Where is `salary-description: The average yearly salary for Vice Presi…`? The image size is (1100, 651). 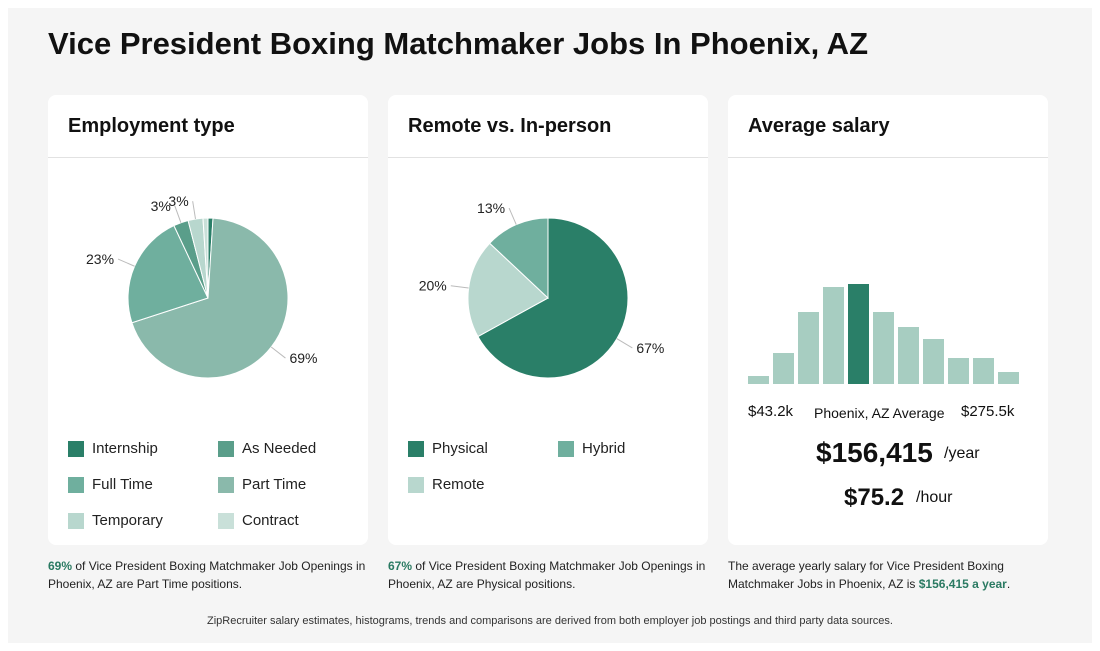 salary-description: The average yearly salary for Vice Presi… is located at coordinates (878, 575).